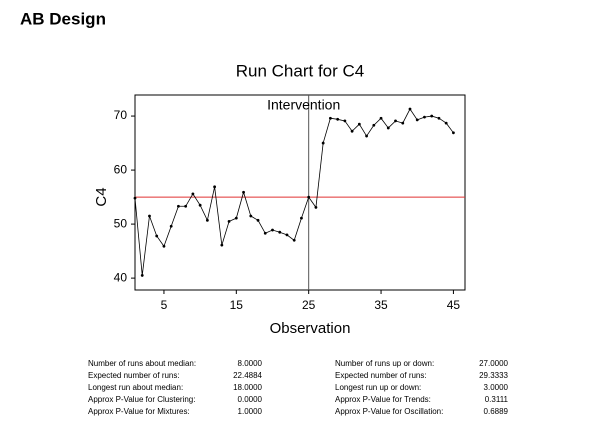 Image resolution: width=590 pixels, height=442 pixels. I want to click on x-axis-label: Observation, so click(310, 328).